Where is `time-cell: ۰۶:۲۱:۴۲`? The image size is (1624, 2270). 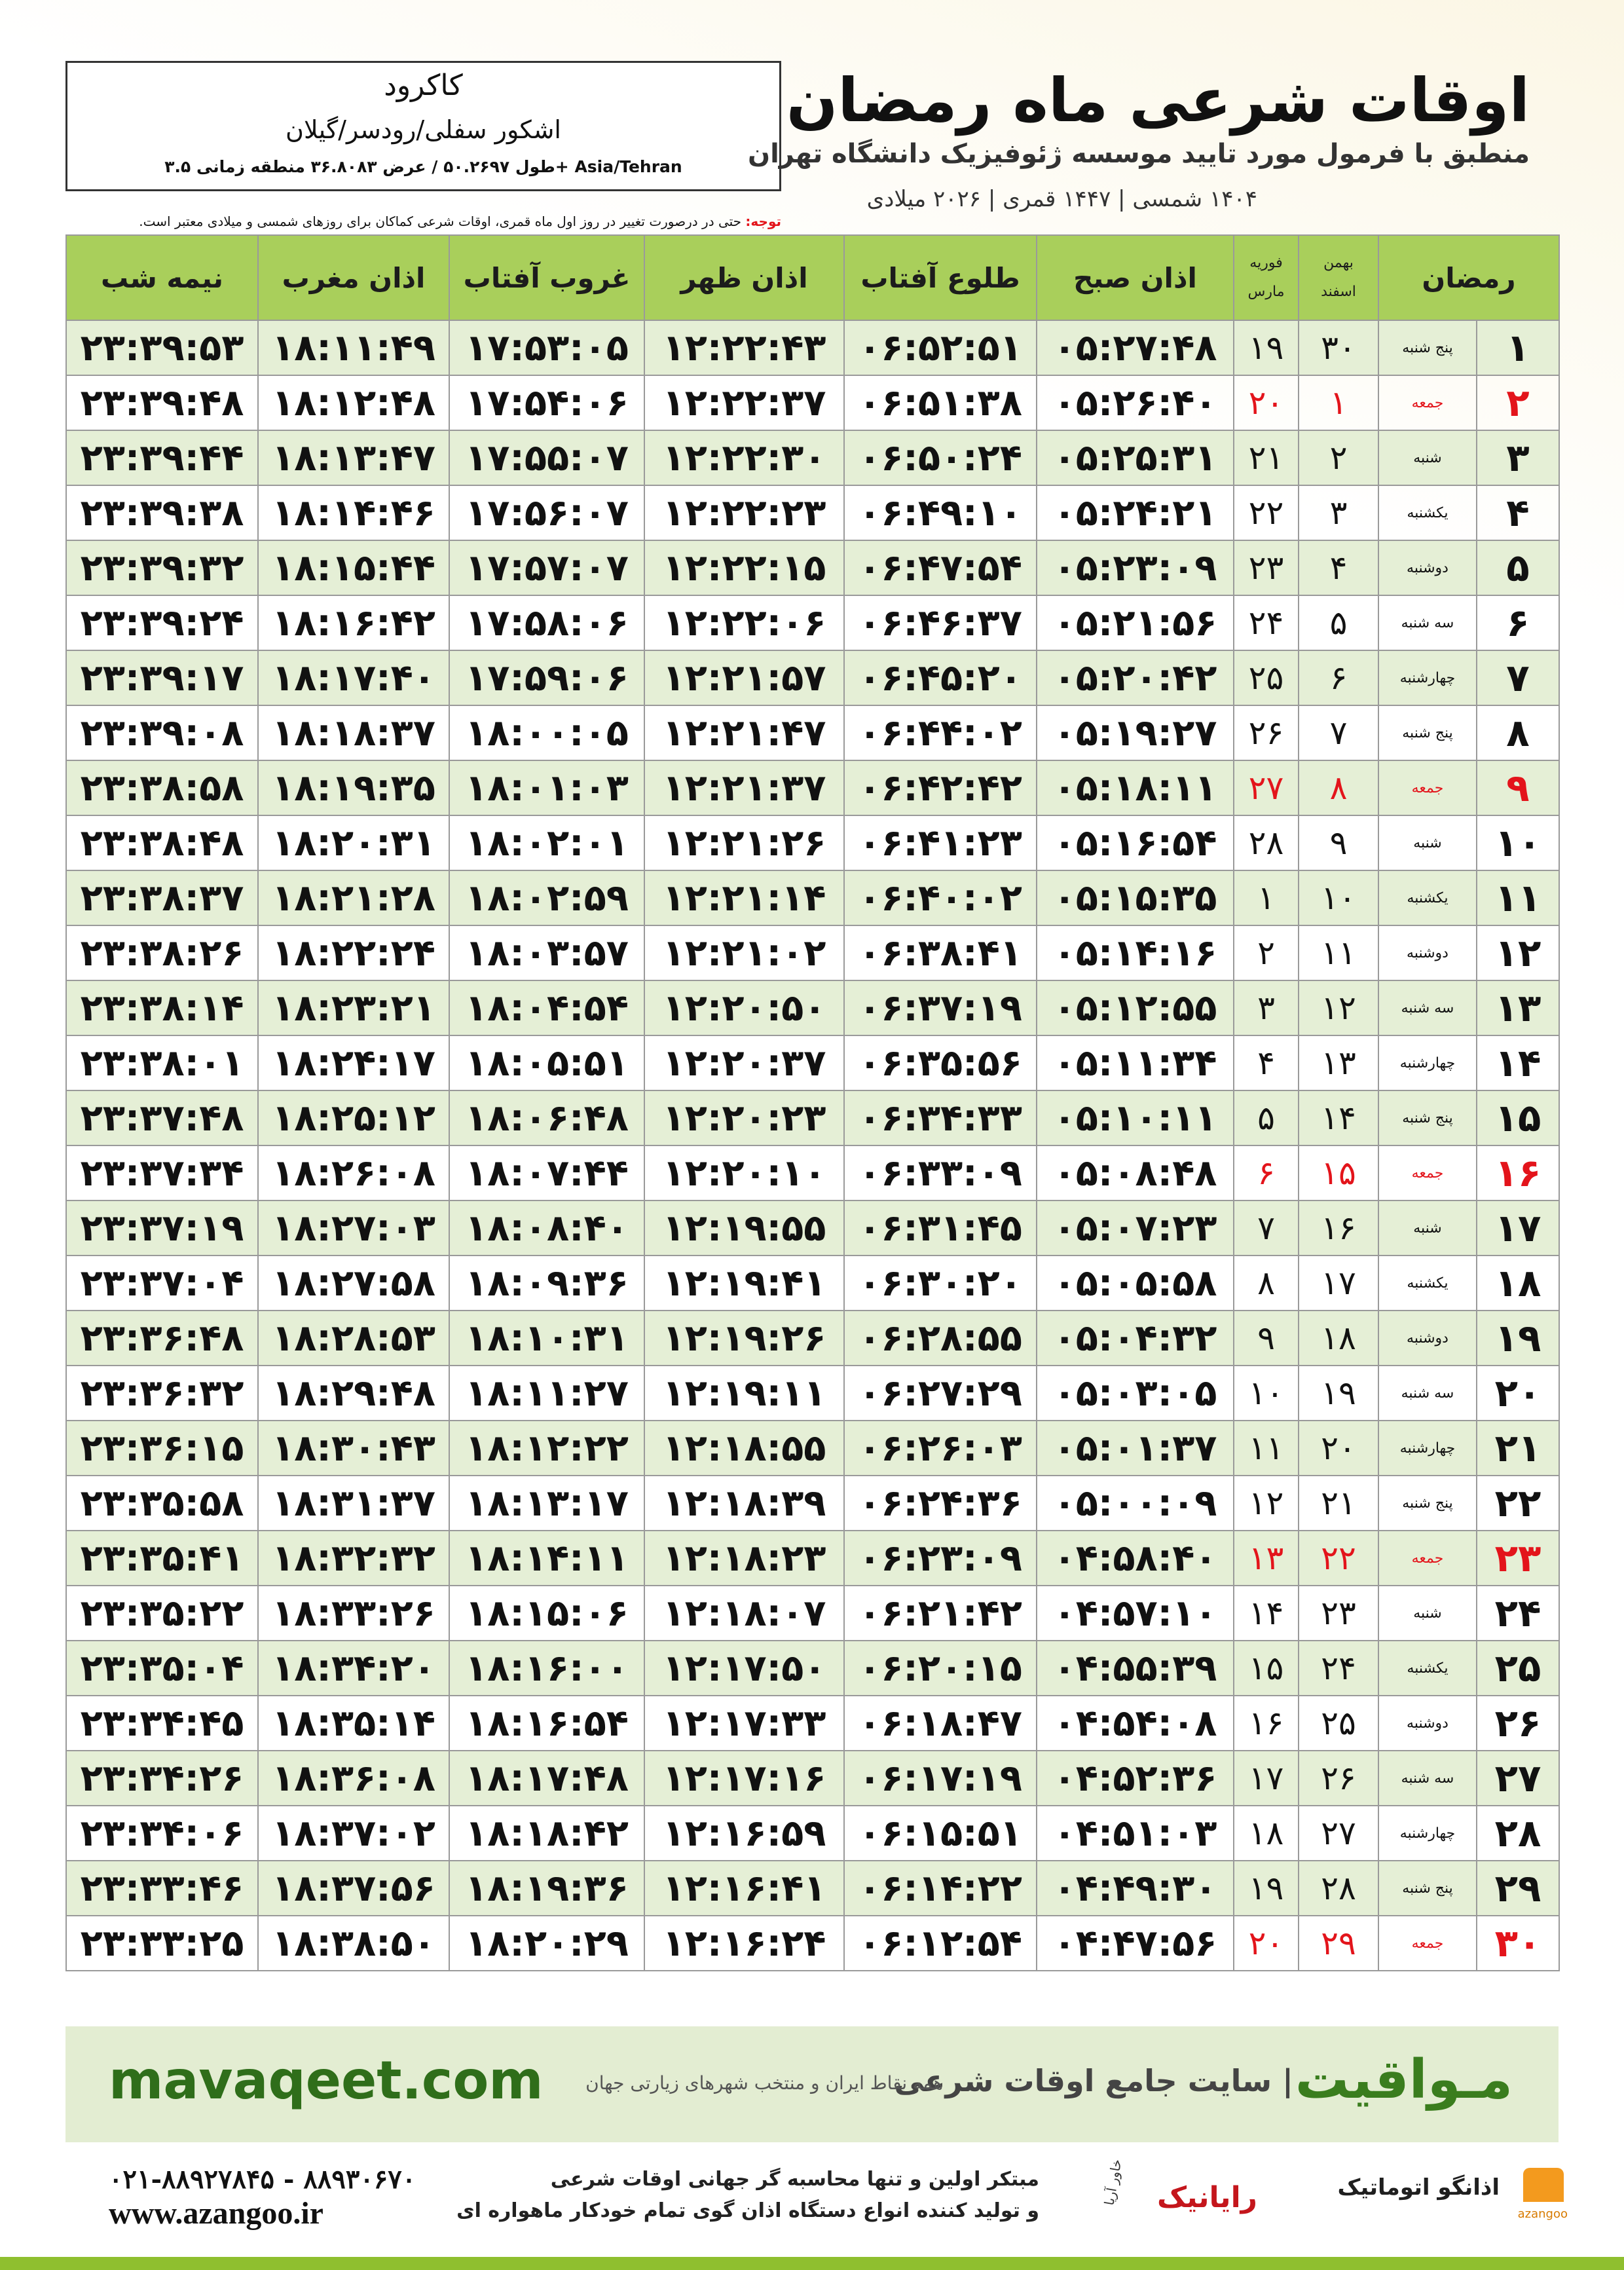
time-cell: ۰۶:۲۱:۴۲ is located at coordinates (940, 1613).